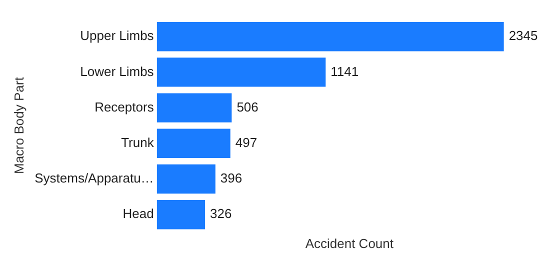 This screenshot has height=264, width=550. What do you see at coordinates (138, 214) in the screenshot?
I see `y-tick-label: Head` at bounding box center [138, 214].